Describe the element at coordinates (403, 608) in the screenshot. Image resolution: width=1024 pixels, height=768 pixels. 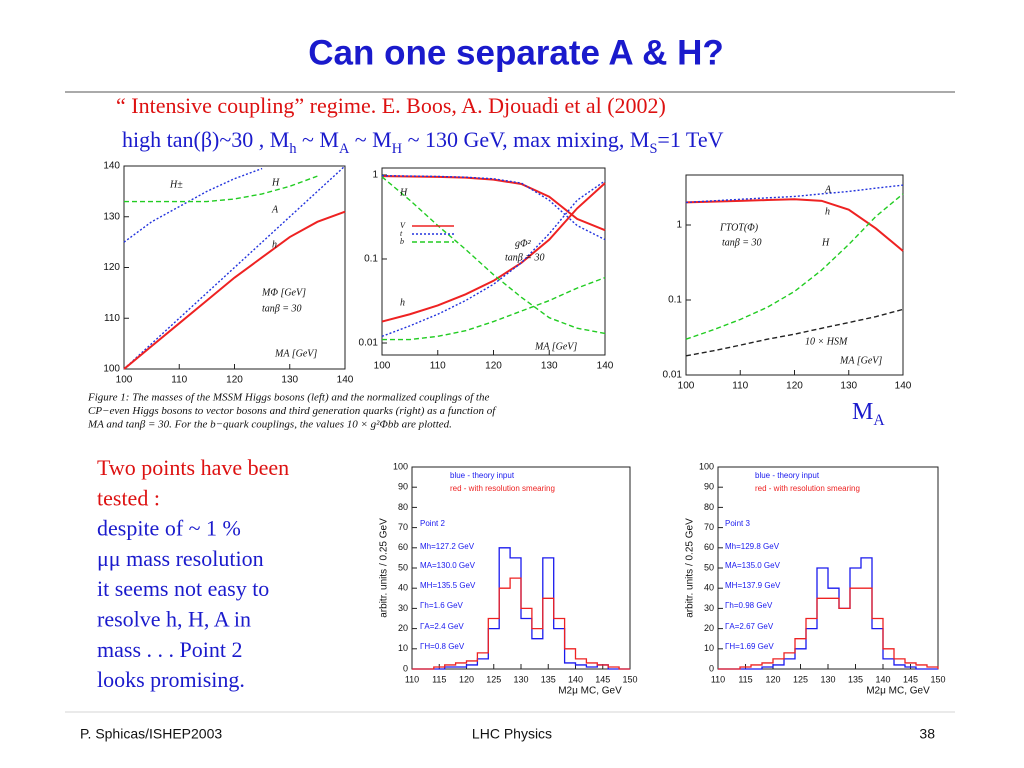
I see `y-tick-label: 30` at that location.